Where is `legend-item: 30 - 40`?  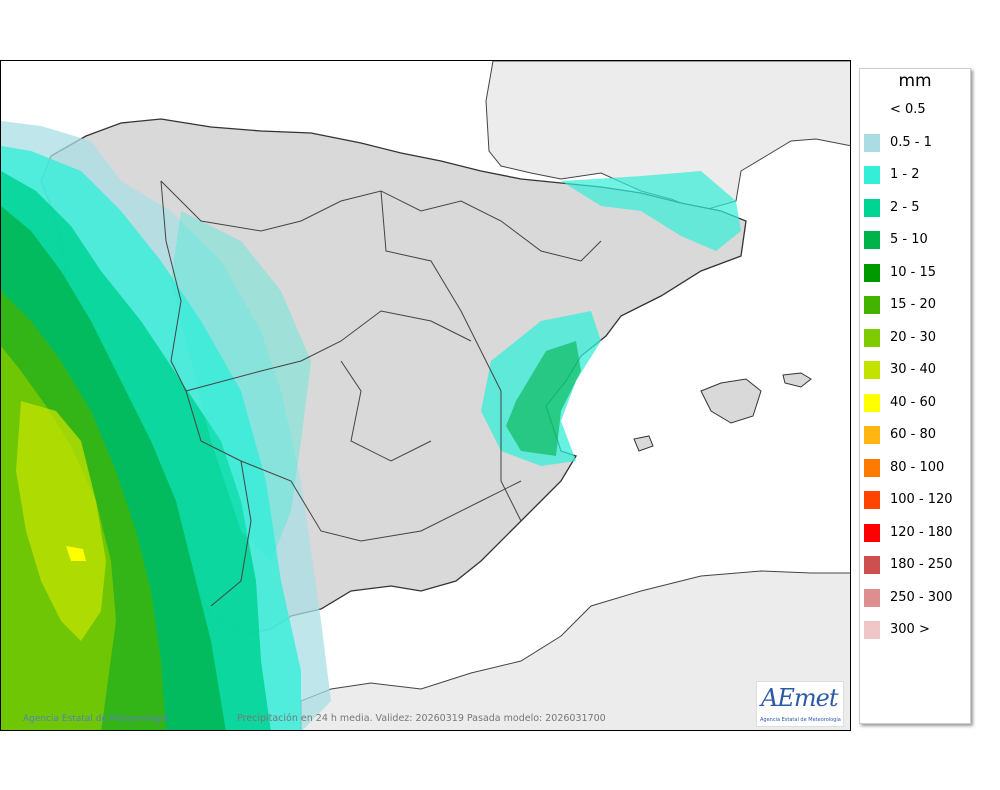
legend-item: 30 - 40 is located at coordinates (916, 370).